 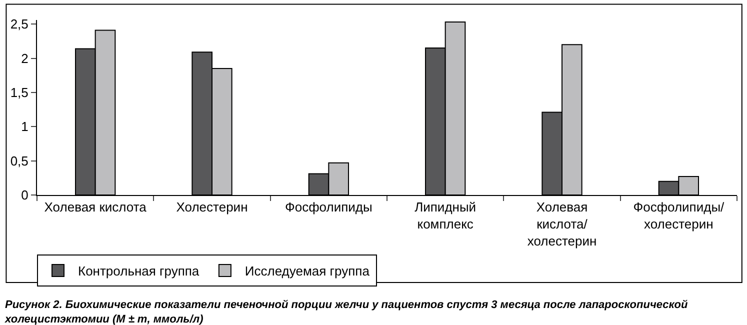 I want to click on y-tick-label: 0, so click(x=24, y=195).